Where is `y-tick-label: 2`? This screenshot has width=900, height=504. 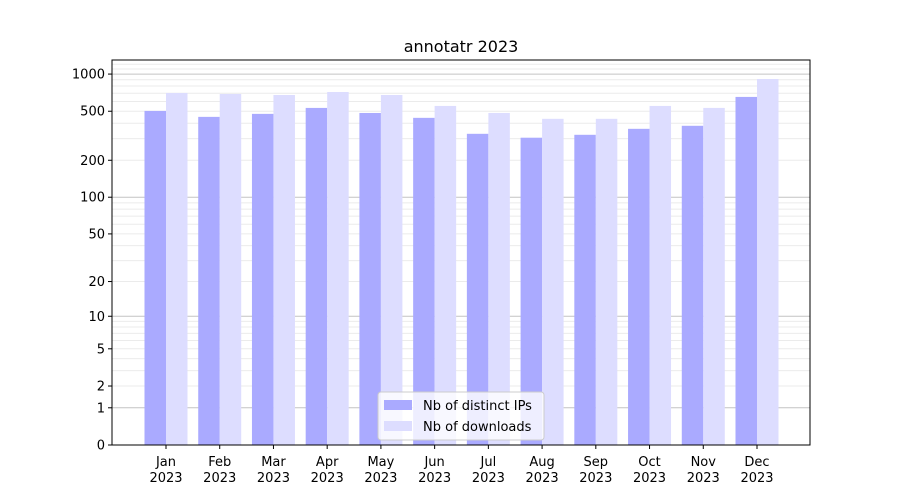 y-tick-label: 2 is located at coordinates (101, 387).